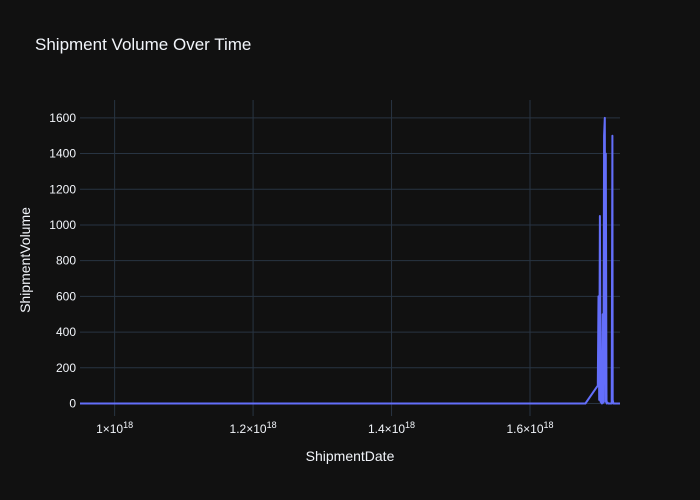  What do you see at coordinates (66, 261) in the screenshot?
I see `y-tick-label: 800` at bounding box center [66, 261].